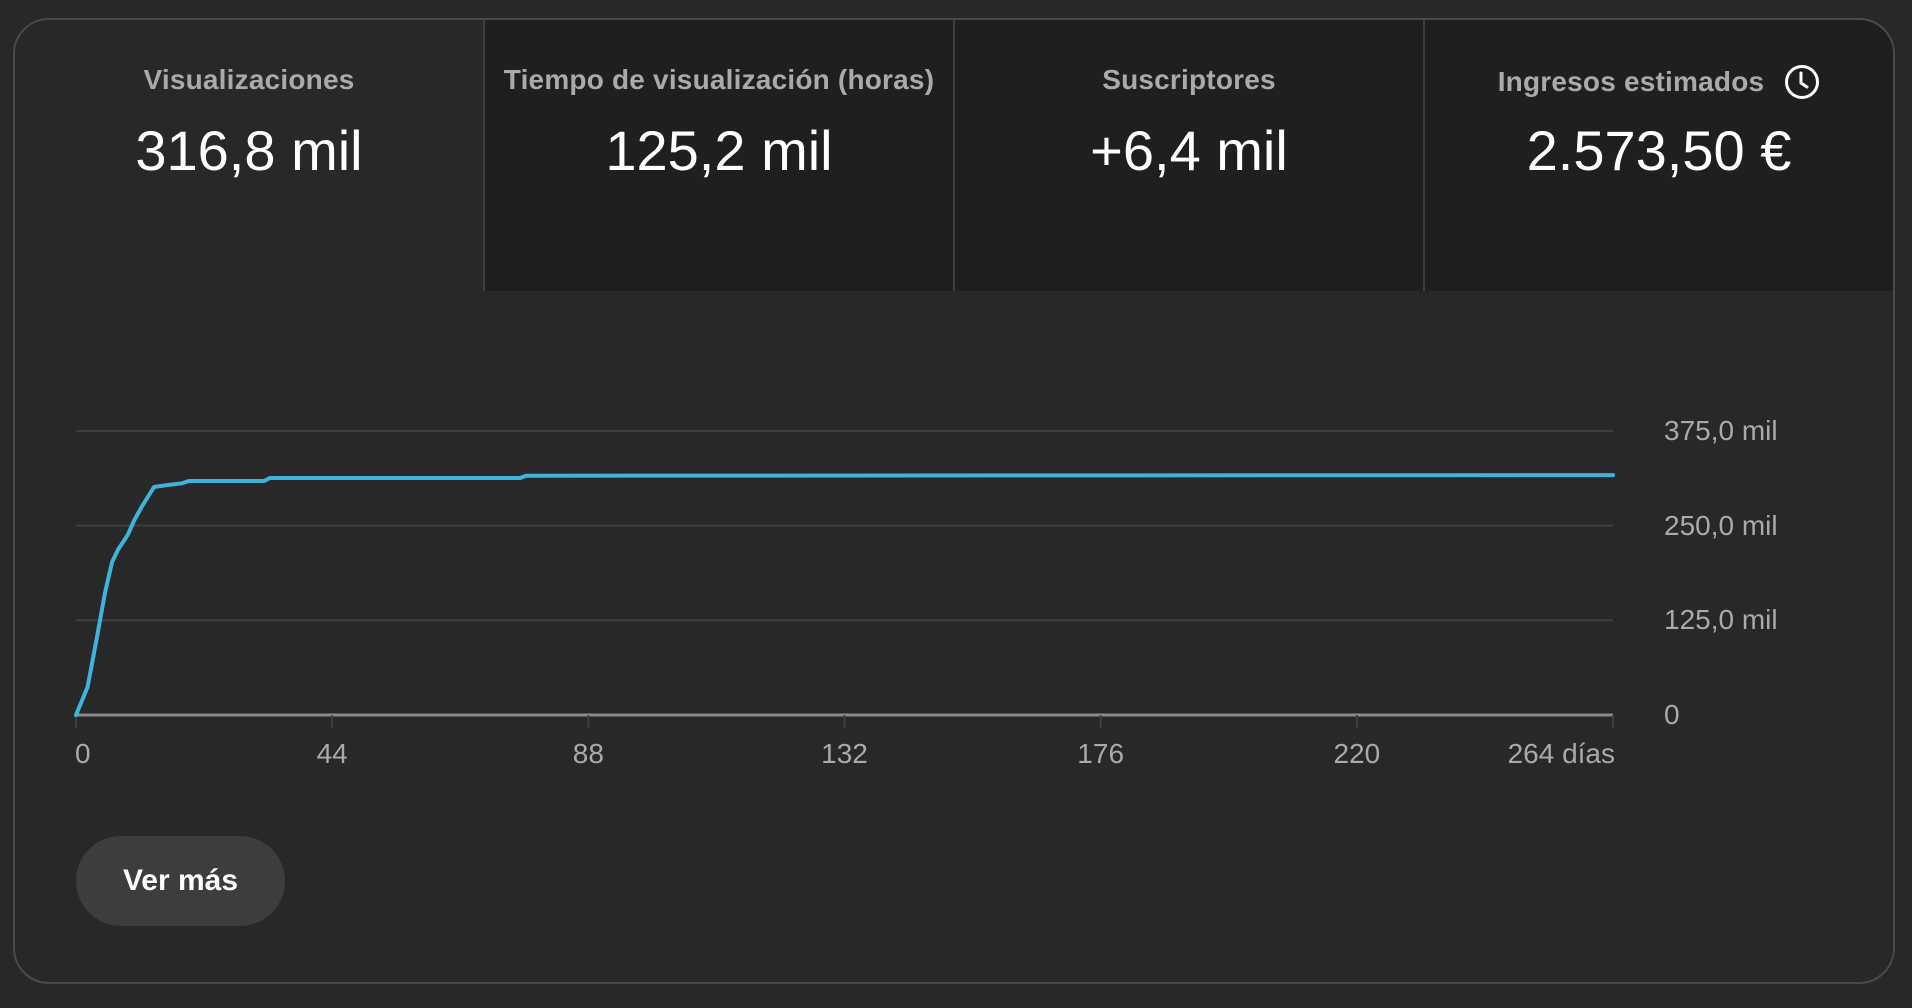 Image resolution: width=1912 pixels, height=1008 pixels. What do you see at coordinates (1189, 150) in the screenshot?
I see `tab-subscribers-value: +6,4 mil` at bounding box center [1189, 150].